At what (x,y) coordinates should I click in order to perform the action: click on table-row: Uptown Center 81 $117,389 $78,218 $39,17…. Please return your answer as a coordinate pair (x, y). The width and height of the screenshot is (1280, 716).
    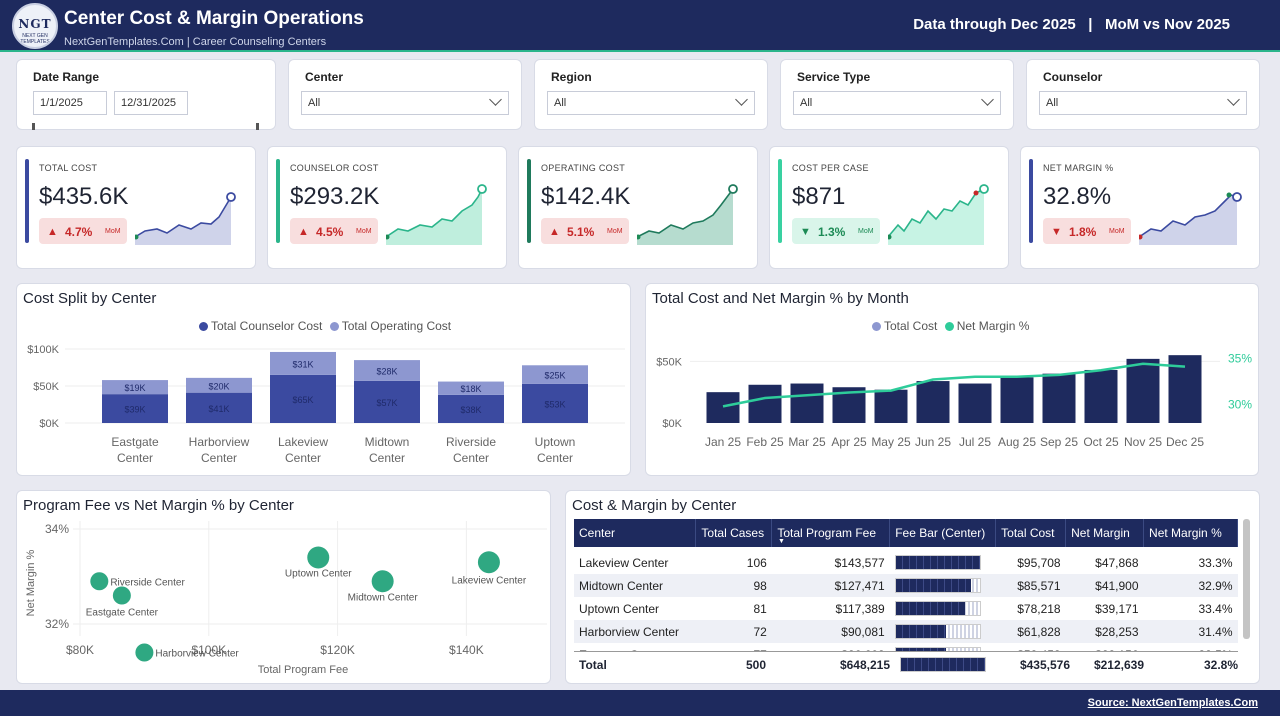
    Looking at the image, I should click on (906, 608).